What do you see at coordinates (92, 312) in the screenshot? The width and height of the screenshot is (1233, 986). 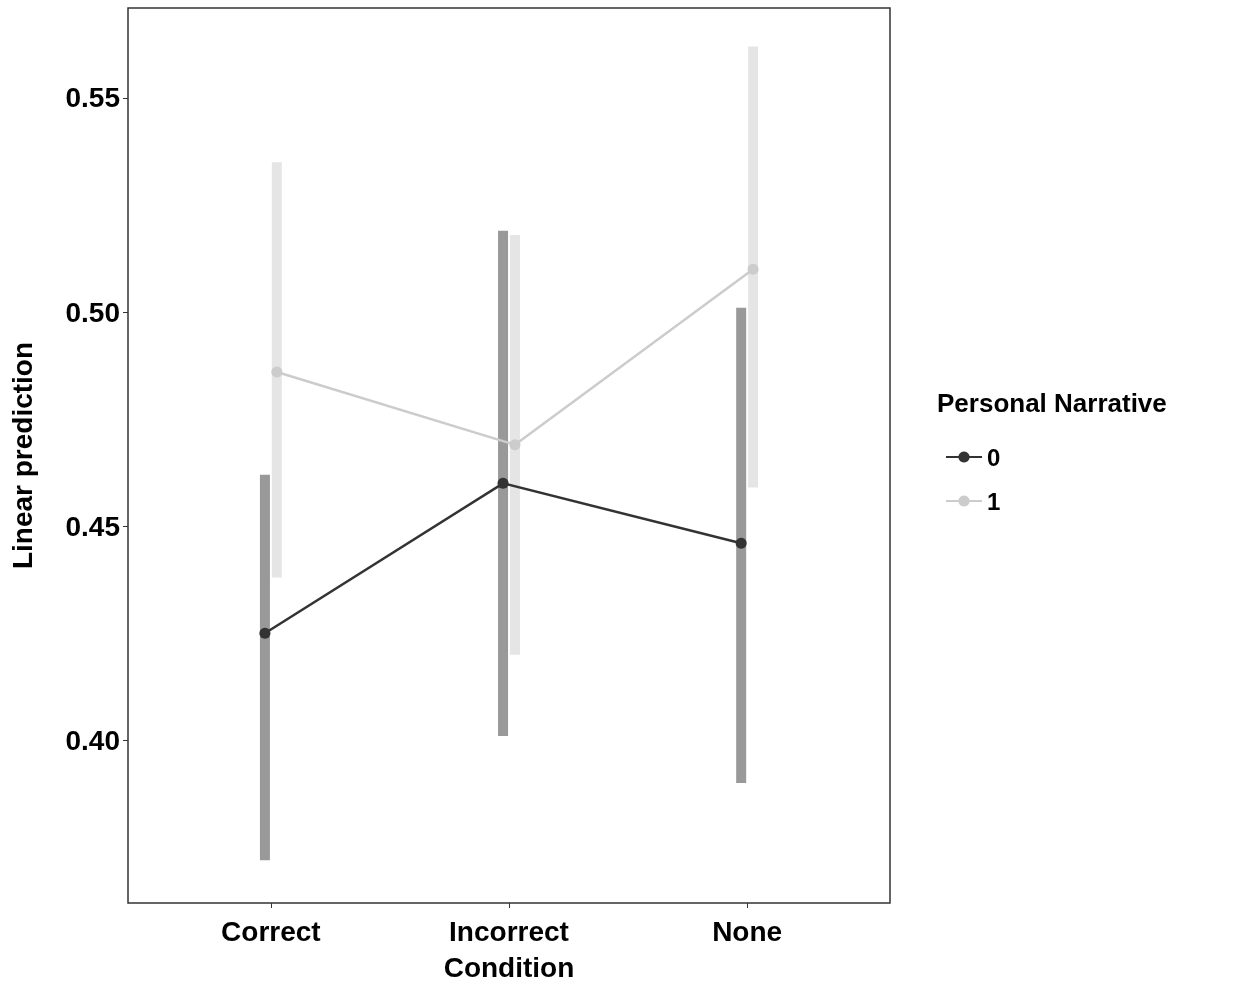 I see `y-tick-label: 0.50` at bounding box center [92, 312].